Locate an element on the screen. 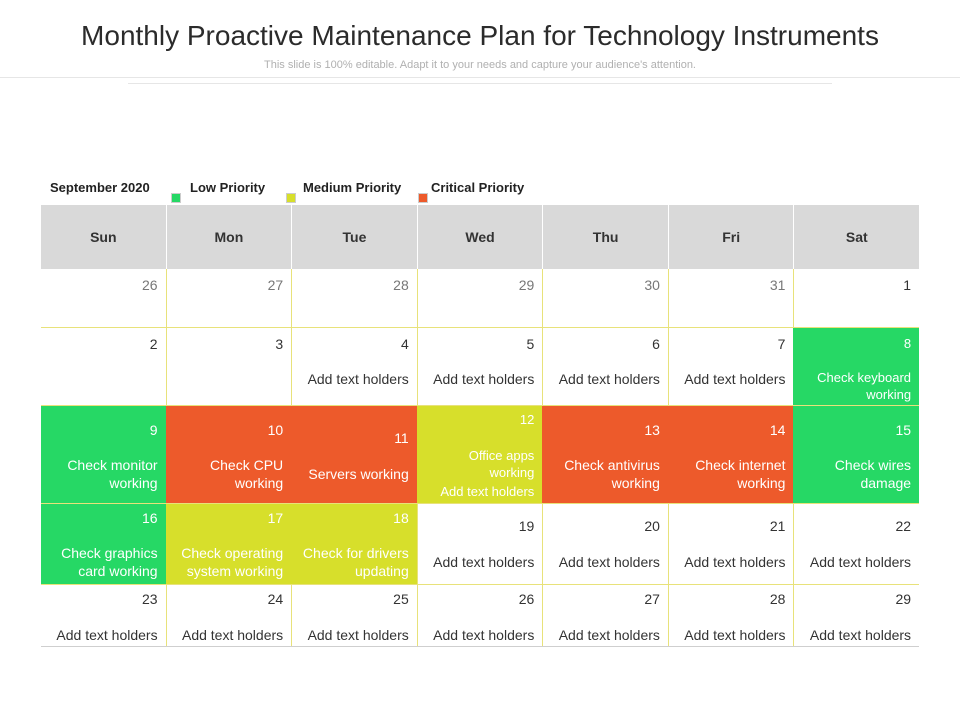  day-number: 1 is located at coordinates (907, 285).